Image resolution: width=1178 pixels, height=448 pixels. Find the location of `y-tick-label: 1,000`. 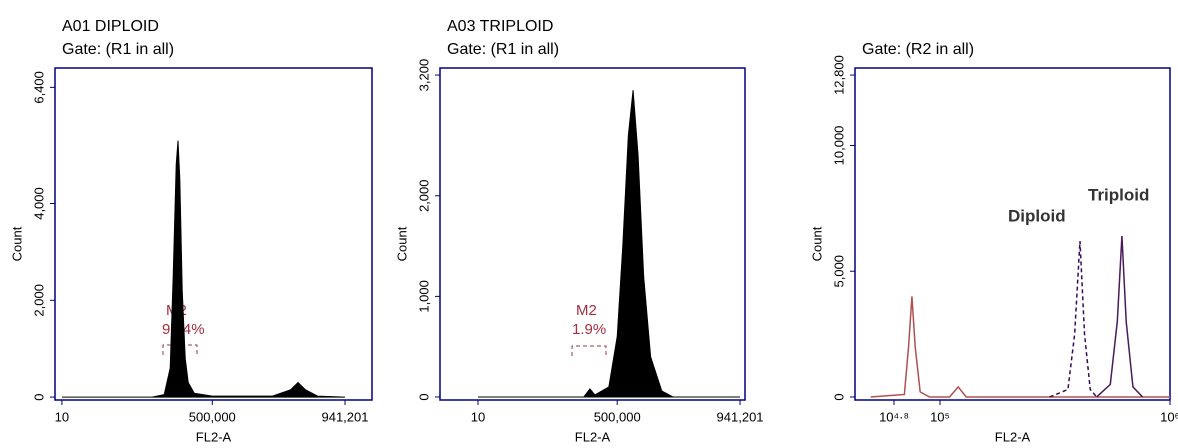

y-tick-label: 1,000 is located at coordinates (423, 296).